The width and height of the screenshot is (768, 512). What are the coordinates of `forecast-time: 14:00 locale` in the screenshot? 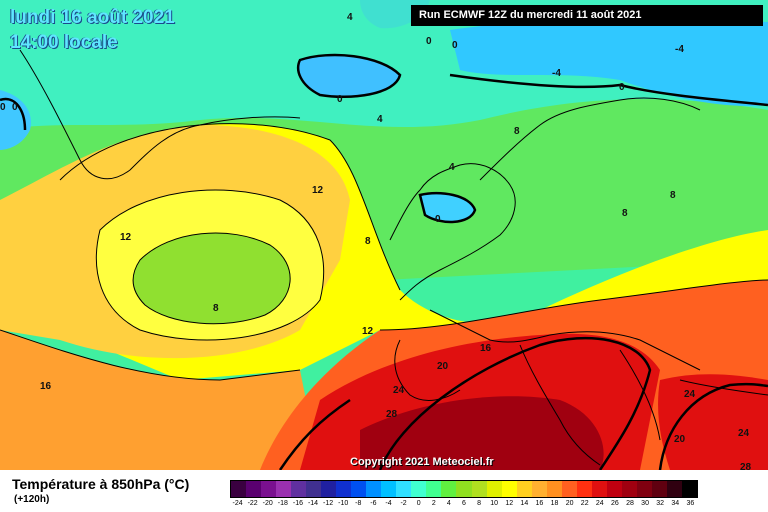 It's located at (64, 42).